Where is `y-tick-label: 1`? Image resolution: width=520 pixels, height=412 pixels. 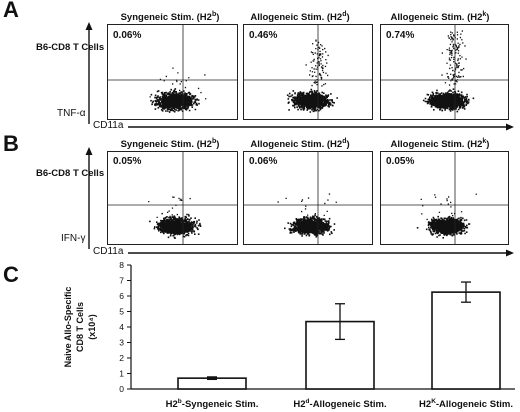 y-tick-label: 1 is located at coordinates (121, 374).